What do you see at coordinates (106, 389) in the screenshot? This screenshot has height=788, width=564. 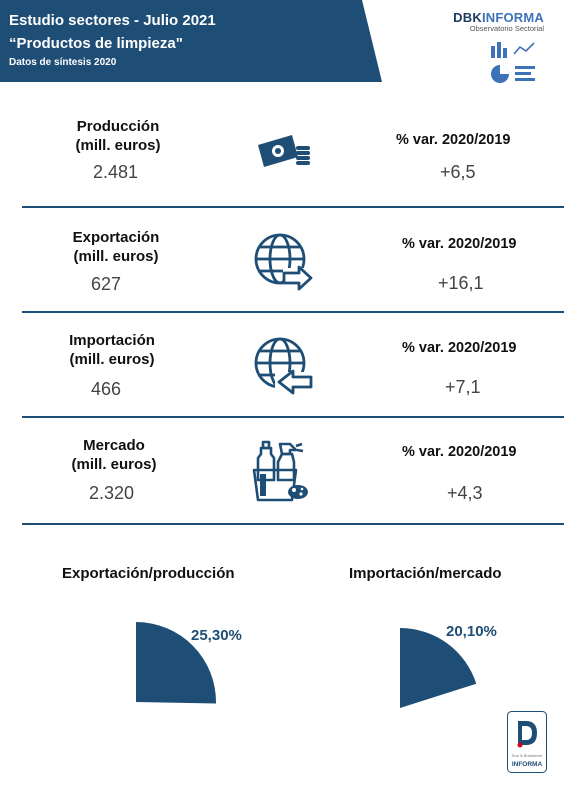 I see `import-value: 466` at bounding box center [106, 389].